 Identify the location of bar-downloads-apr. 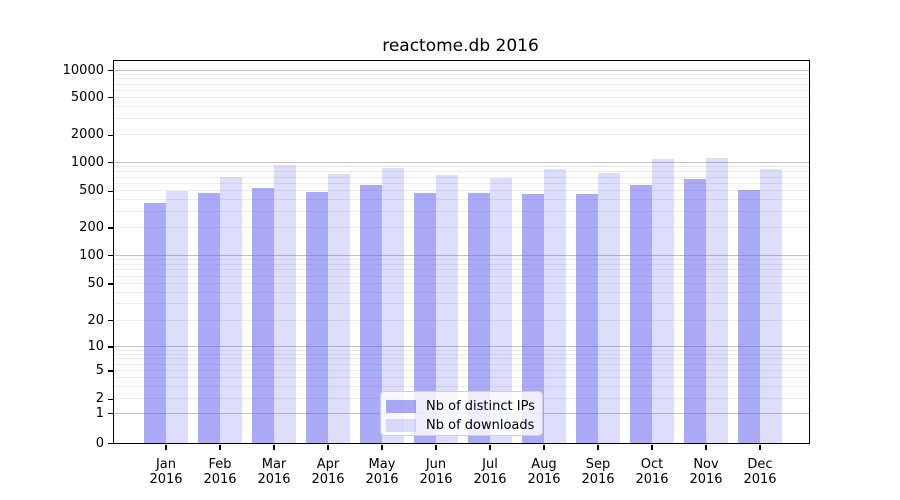
(338, 308).